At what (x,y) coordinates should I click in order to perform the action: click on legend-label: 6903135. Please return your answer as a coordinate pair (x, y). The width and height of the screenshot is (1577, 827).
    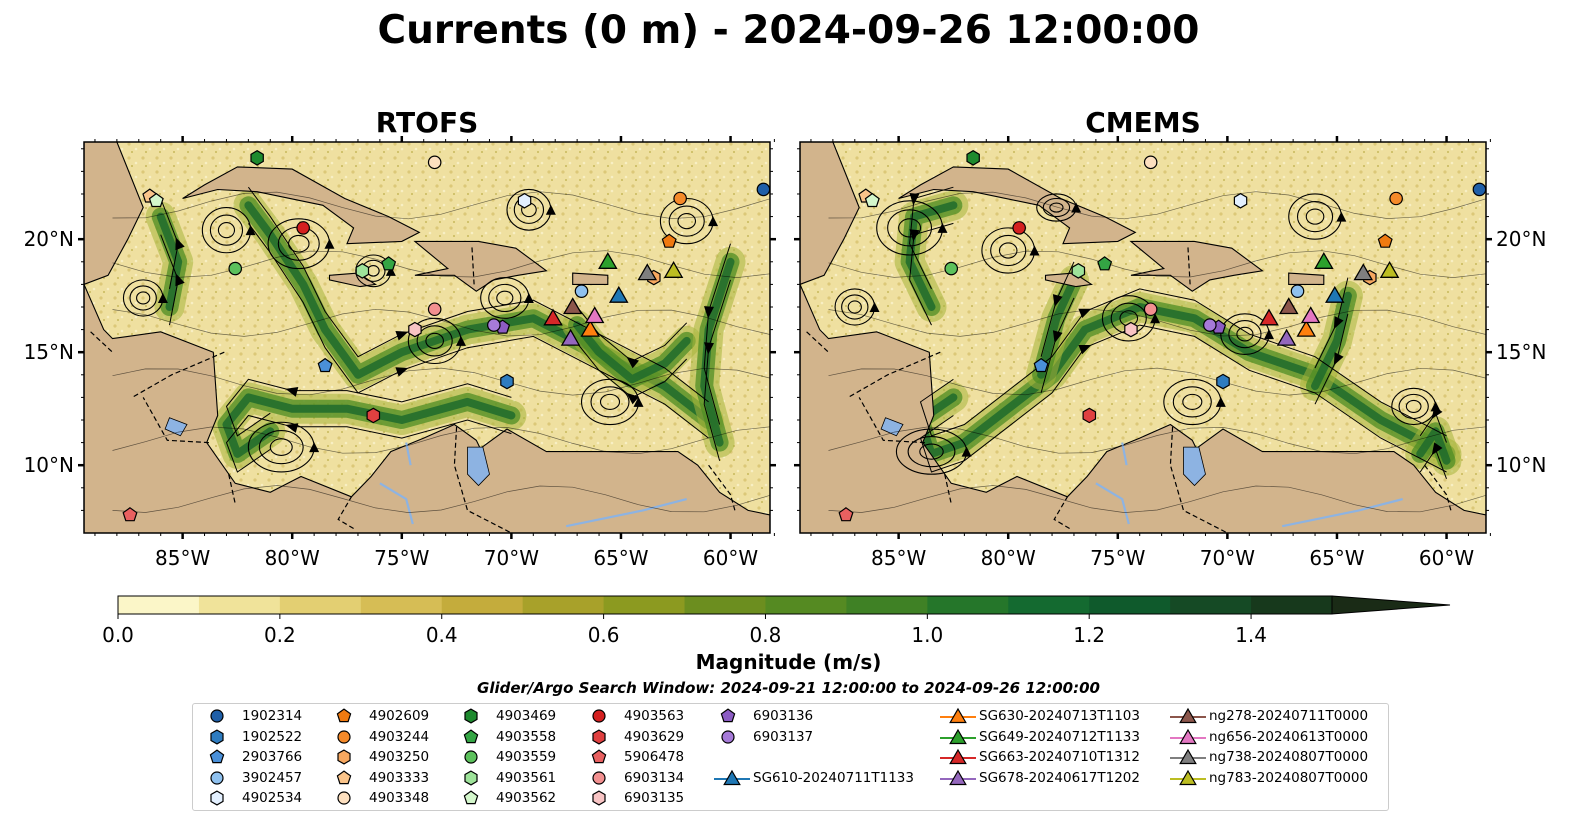
    Looking at the image, I should click on (654, 798).